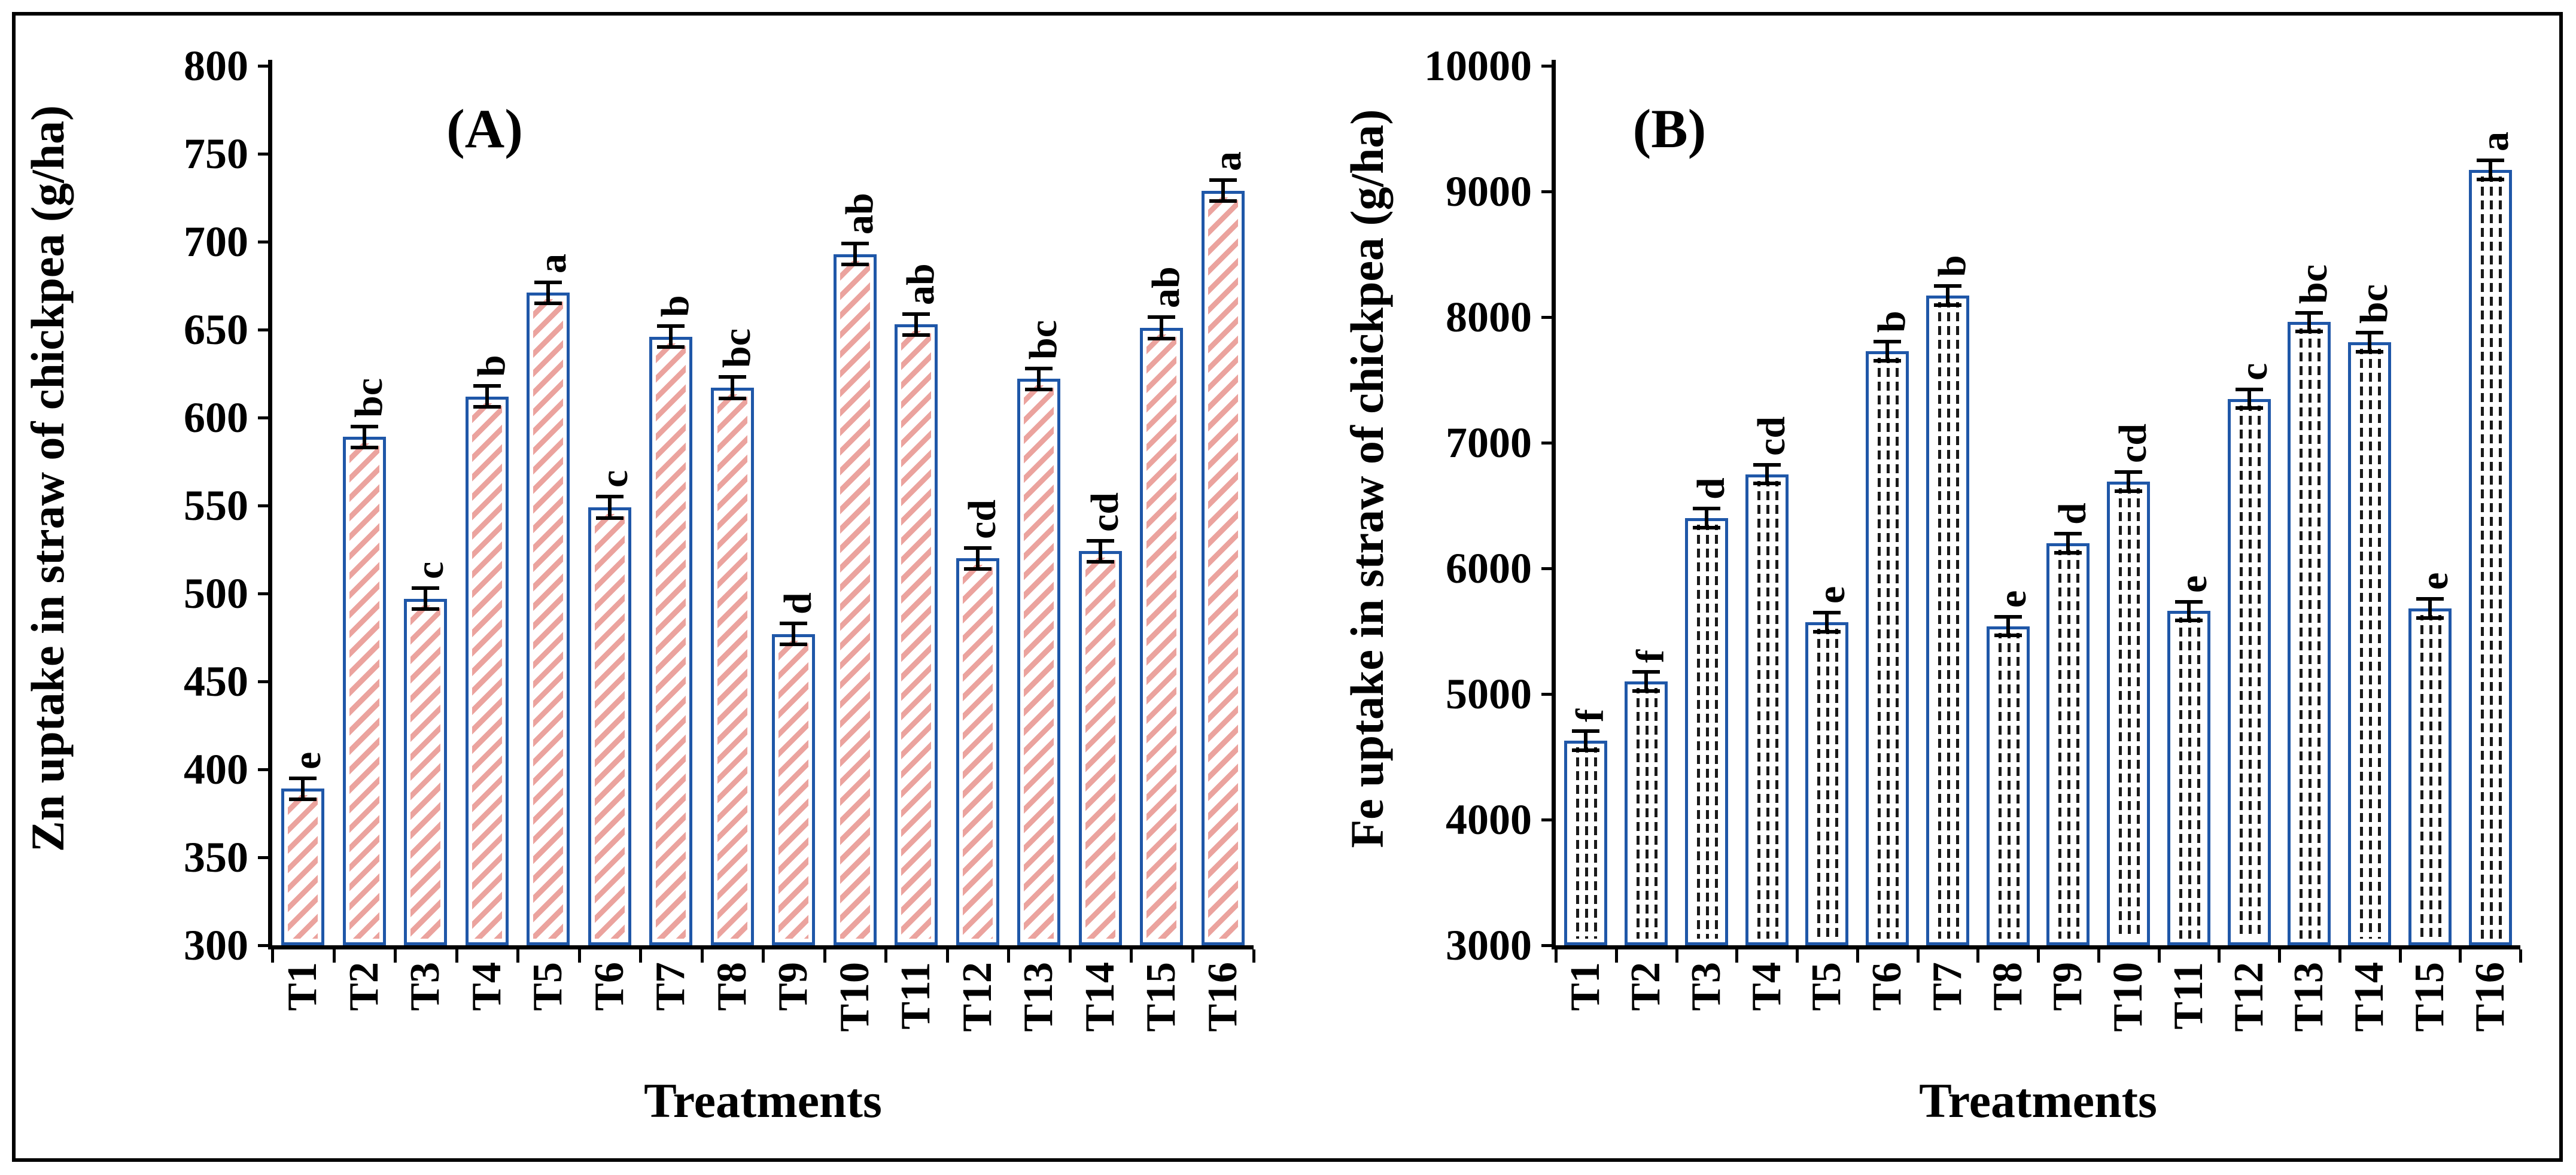  Describe the element at coordinates (2068, 986) in the screenshot. I see `x-tick-label-T9: T9` at that location.